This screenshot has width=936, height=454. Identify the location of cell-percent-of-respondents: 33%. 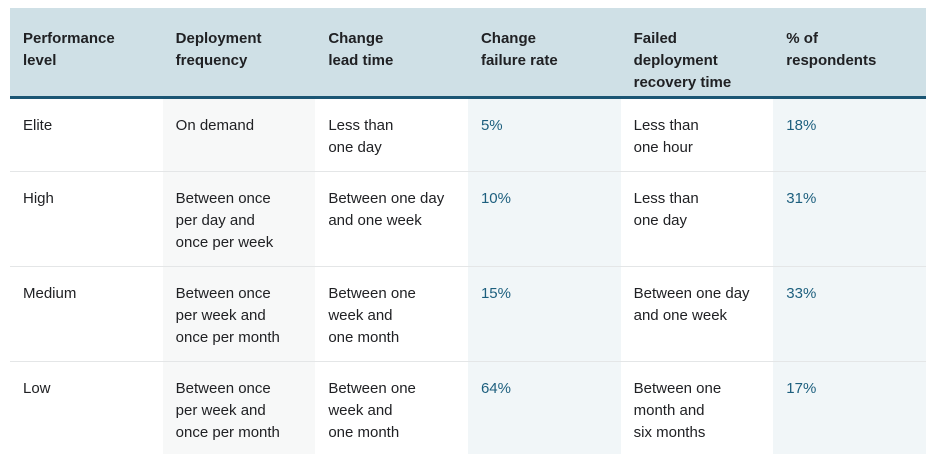
(849, 313).